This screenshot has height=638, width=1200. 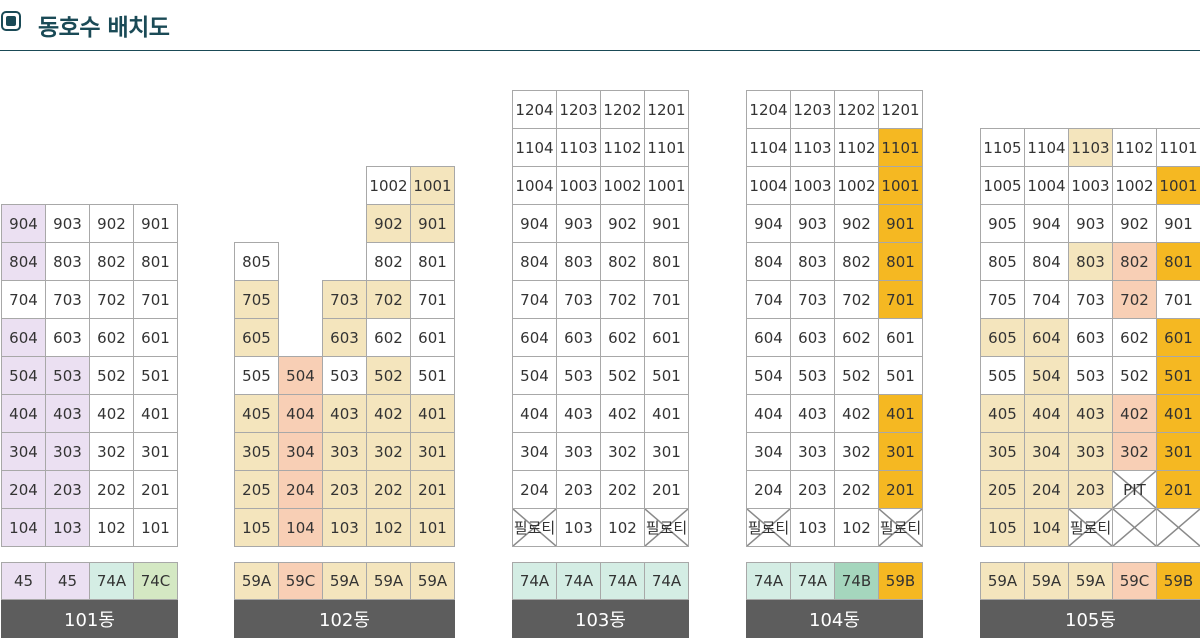 I want to click on unit-cell: 1001, so click(x=1178, y=185).